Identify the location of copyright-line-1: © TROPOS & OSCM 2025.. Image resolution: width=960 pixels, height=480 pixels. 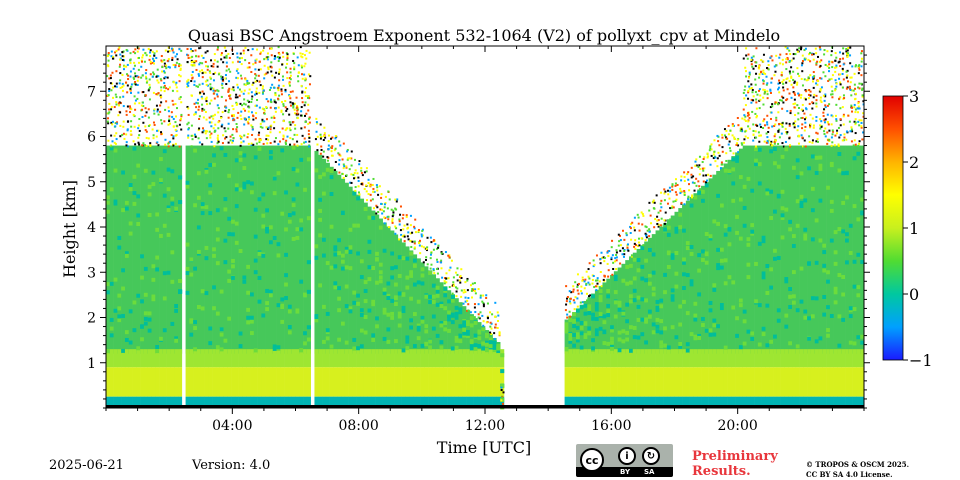
(858, 464).